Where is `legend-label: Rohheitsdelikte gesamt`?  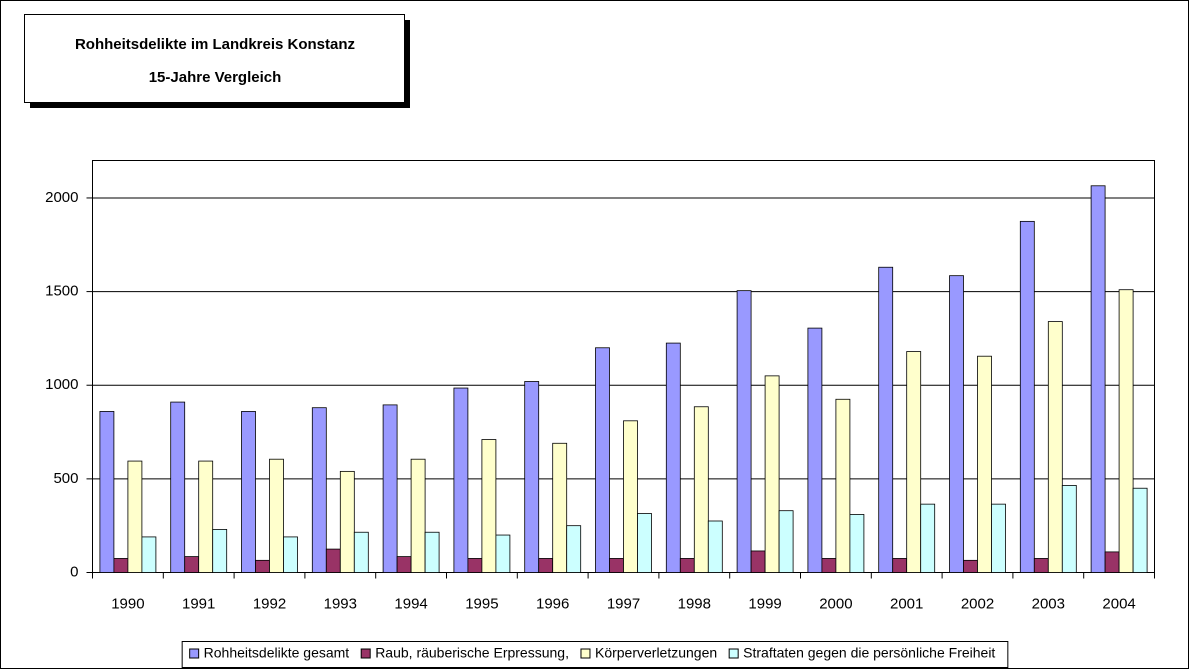
legend-label: Rohheitsdelikte gesamt is located at coordinates (277, 653).